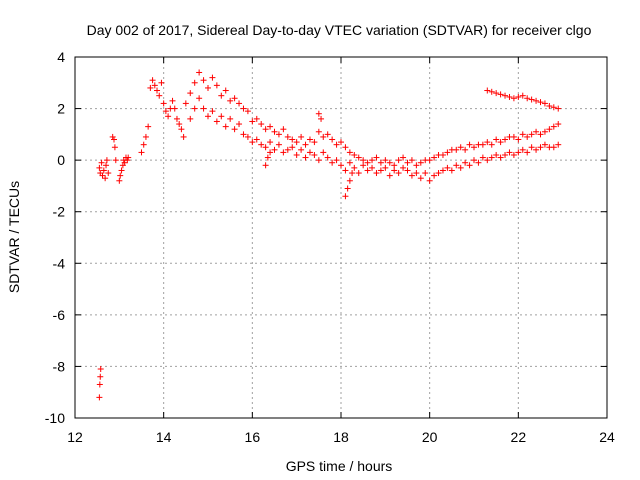 The image size is (640, 480). I want to click on y-axis-title: SDTVAR / TECUs, so click(14, 237).